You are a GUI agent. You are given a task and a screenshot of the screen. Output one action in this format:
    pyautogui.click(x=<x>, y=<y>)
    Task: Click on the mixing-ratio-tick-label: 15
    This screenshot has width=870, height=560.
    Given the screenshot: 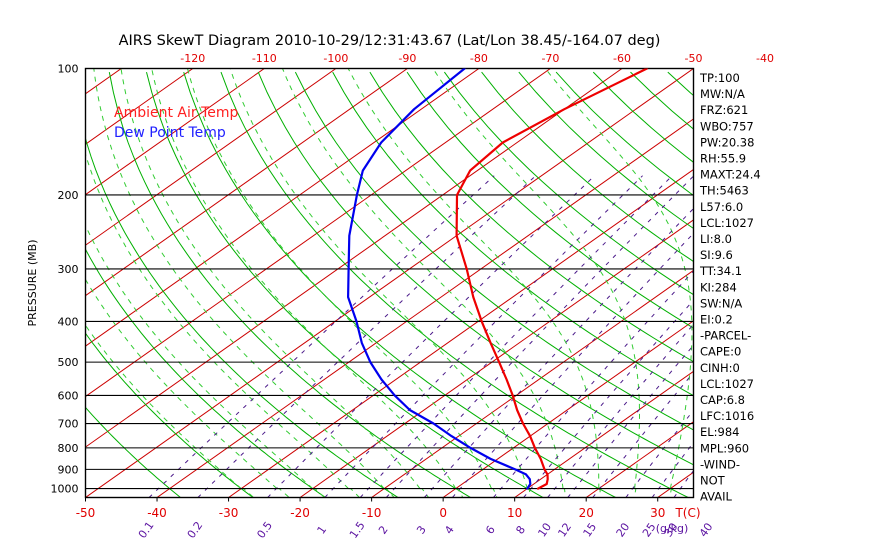 What is the action you would take?
    pyautogui.click(x=590, y=530)
    